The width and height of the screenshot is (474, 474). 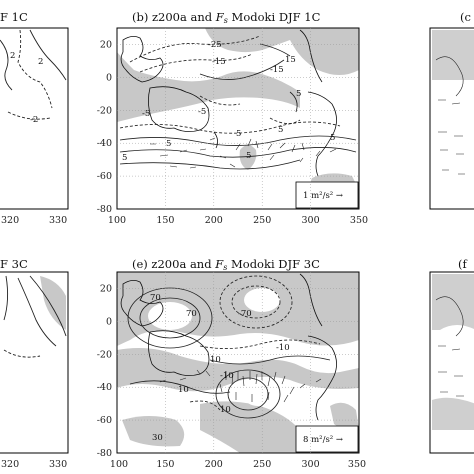 I want to click on panel-e-ytick--80: -80, so click(x=104, y=453).